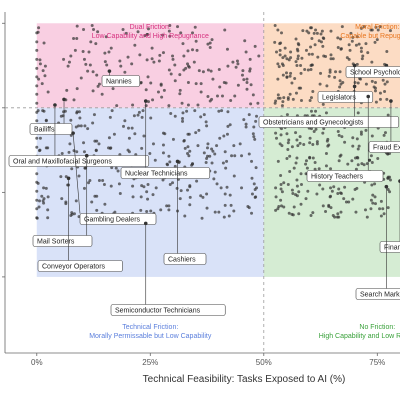  Describe the element at coordinates (182, 260) in the screenshot. I see `callout-label: Cashiers` at that location.